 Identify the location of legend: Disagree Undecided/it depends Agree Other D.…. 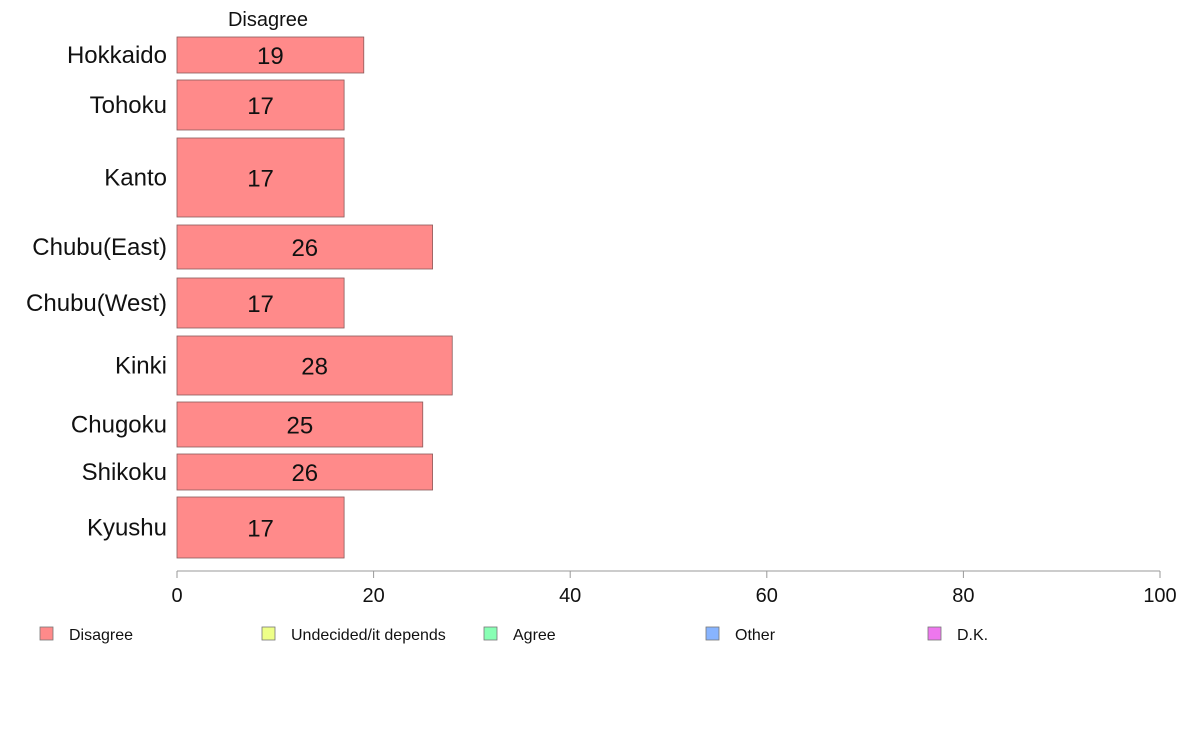
(513, 635).